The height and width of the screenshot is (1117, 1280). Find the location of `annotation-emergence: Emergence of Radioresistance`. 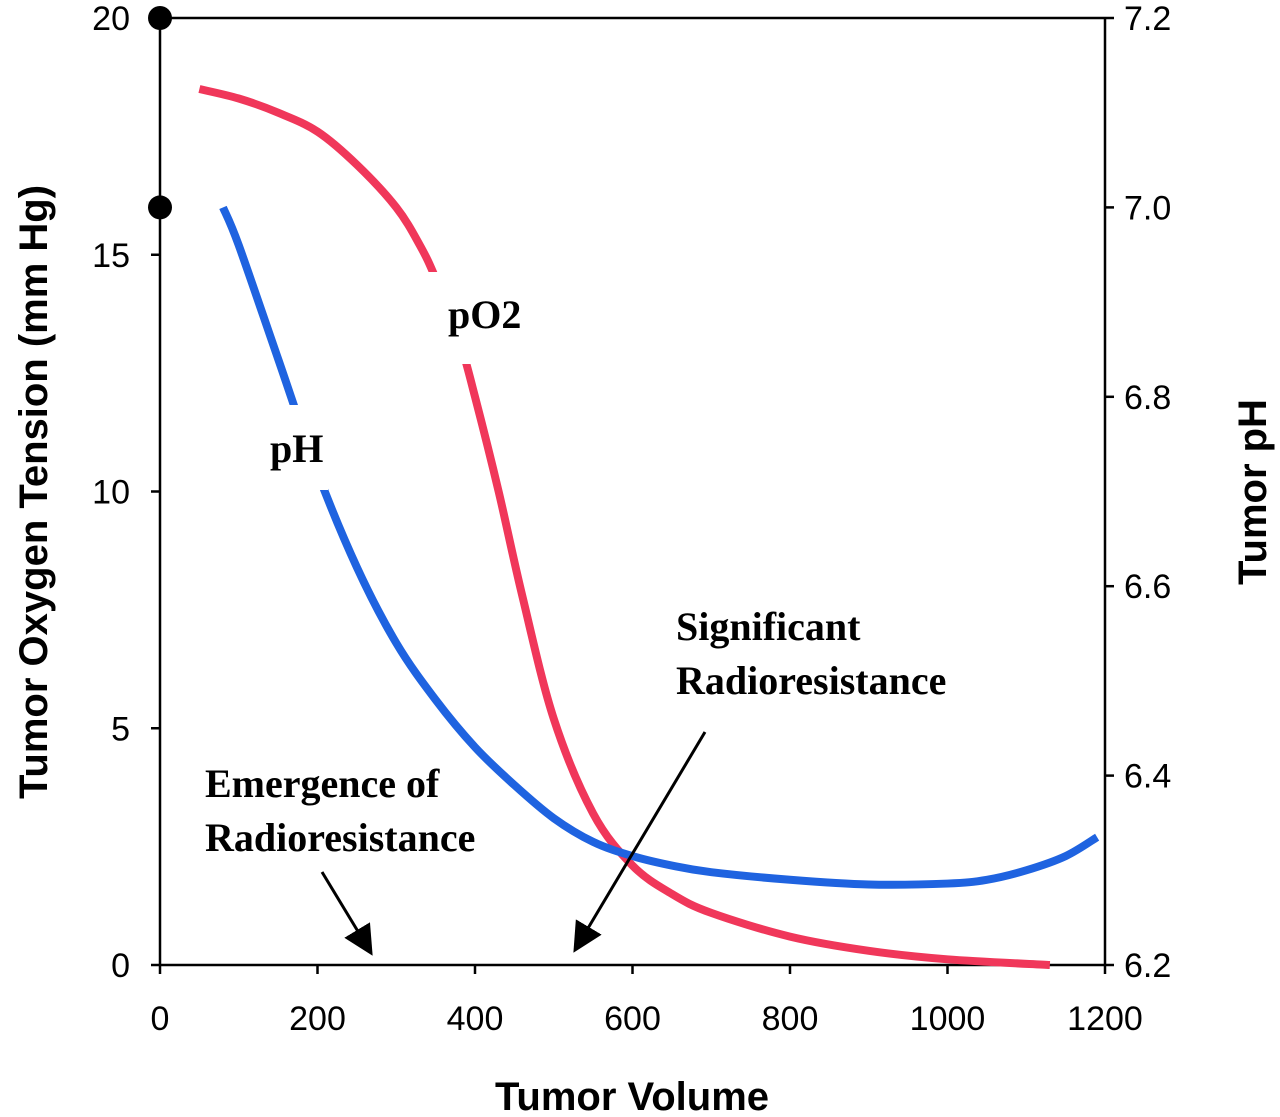

annotation-emergence: Emergence of Radioresistance is located at coordinates (340, 858).